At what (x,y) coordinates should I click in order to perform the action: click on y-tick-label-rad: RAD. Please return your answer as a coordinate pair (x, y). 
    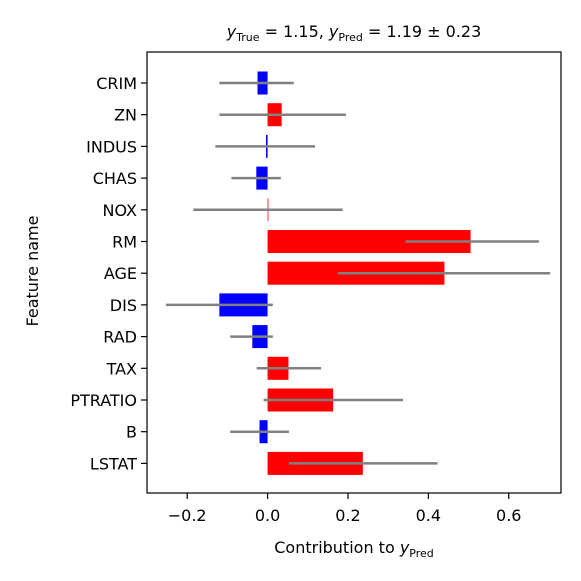
    Looking at the image, I should click on (120, 337).